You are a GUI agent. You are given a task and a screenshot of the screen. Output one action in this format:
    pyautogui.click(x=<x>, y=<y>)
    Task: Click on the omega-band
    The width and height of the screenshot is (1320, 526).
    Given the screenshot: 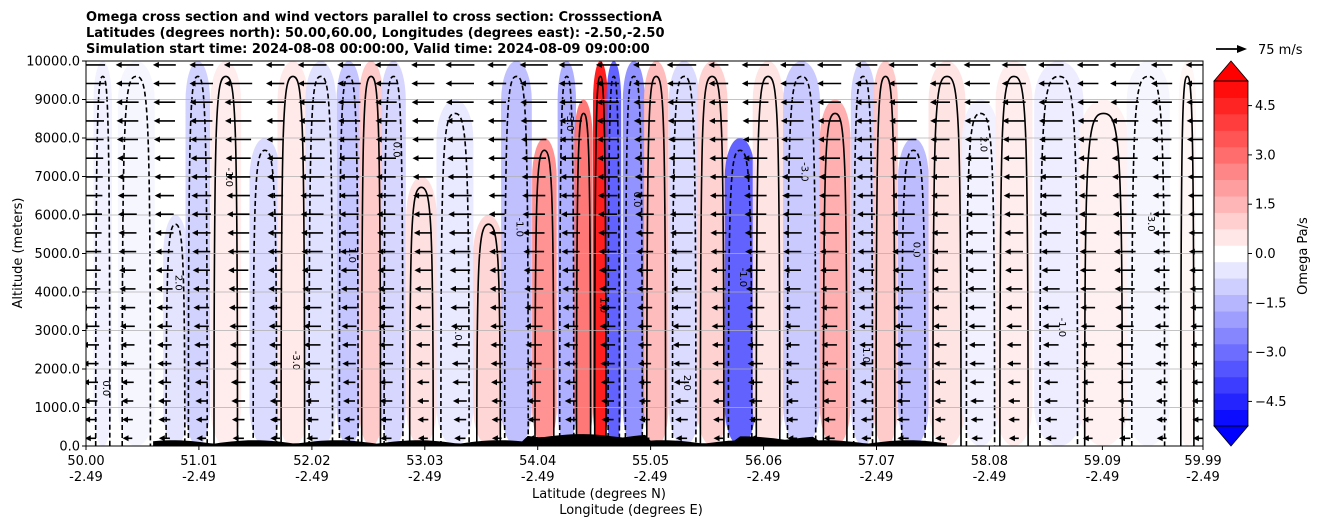 What is the action you would take?
    pyautogui.click(x=1103, y=272)
    